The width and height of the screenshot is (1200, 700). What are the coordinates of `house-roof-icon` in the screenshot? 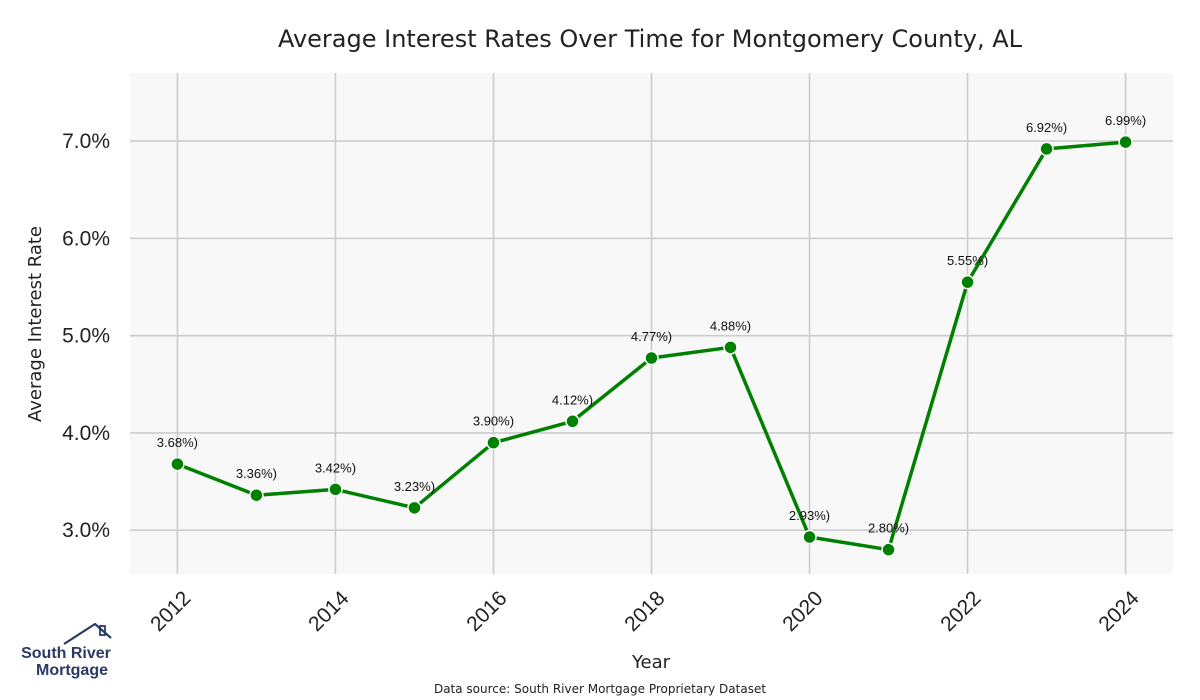 It's located at (87, 633).